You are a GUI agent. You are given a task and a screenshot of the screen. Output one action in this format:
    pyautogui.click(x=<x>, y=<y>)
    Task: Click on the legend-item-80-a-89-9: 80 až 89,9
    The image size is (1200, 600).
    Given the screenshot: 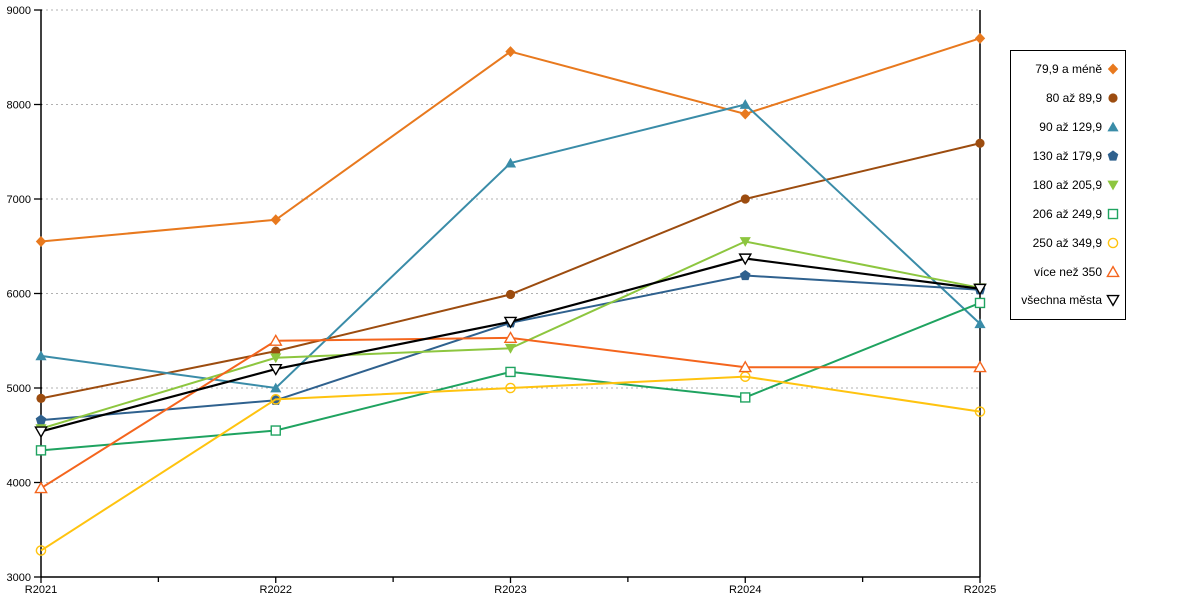 What is the action you would take?
    pyautogui.click(x=1068, y=98)
    